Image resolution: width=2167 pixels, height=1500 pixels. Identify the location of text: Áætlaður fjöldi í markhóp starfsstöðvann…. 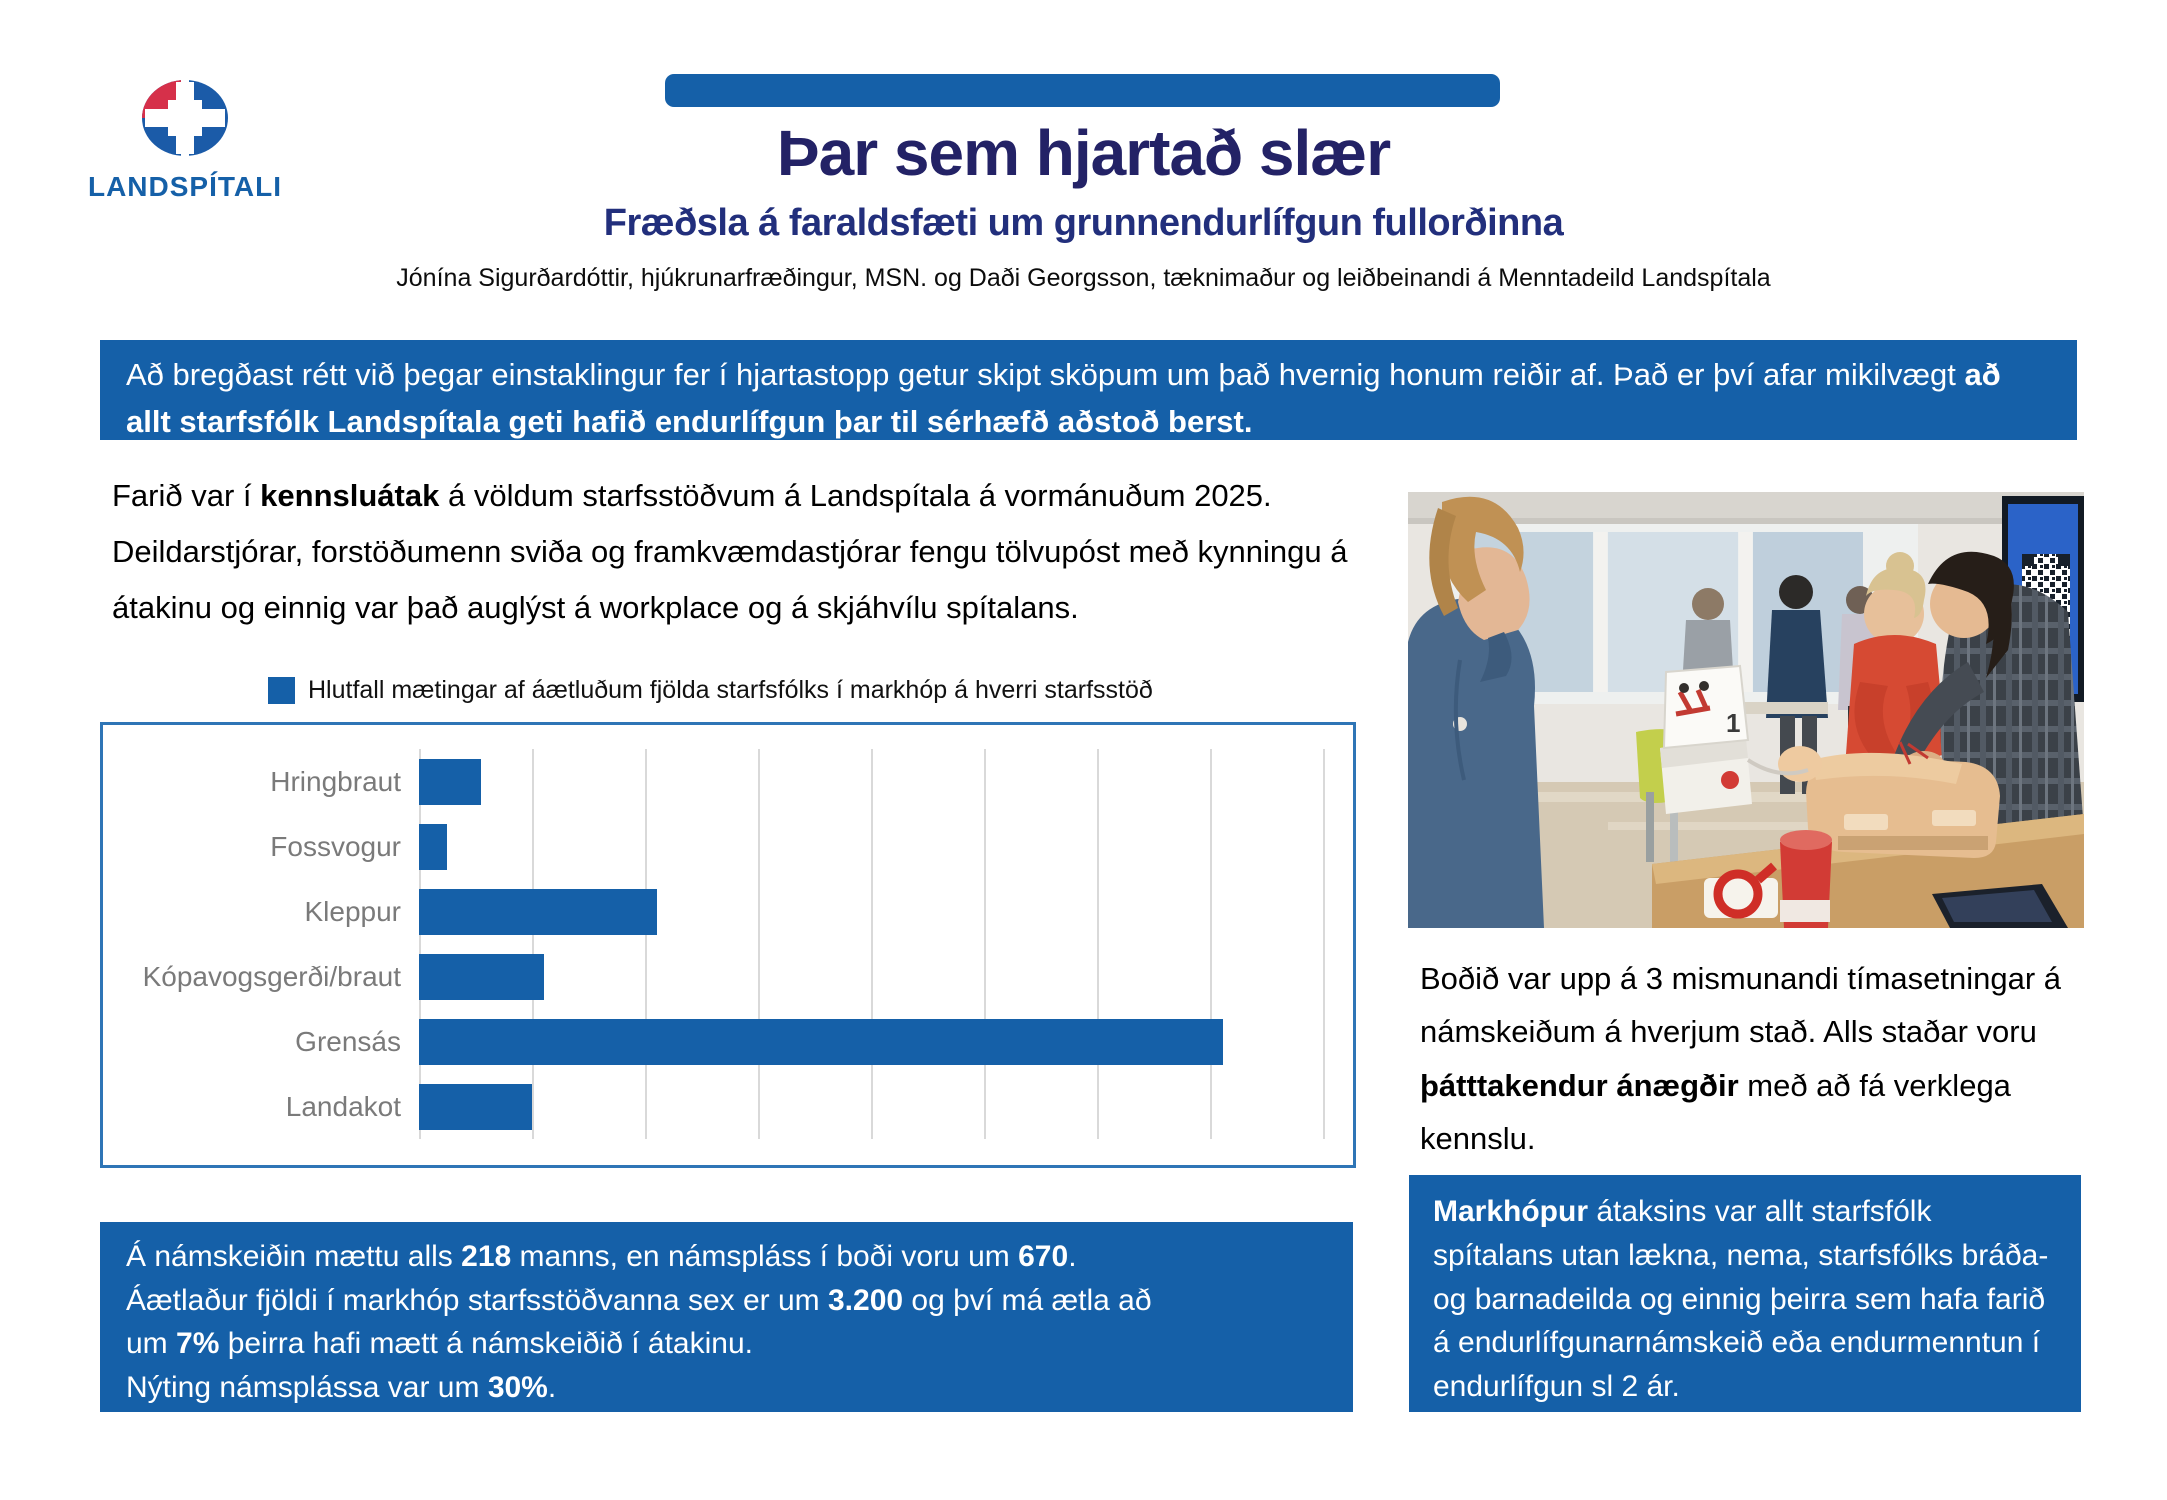
(477, 1300).